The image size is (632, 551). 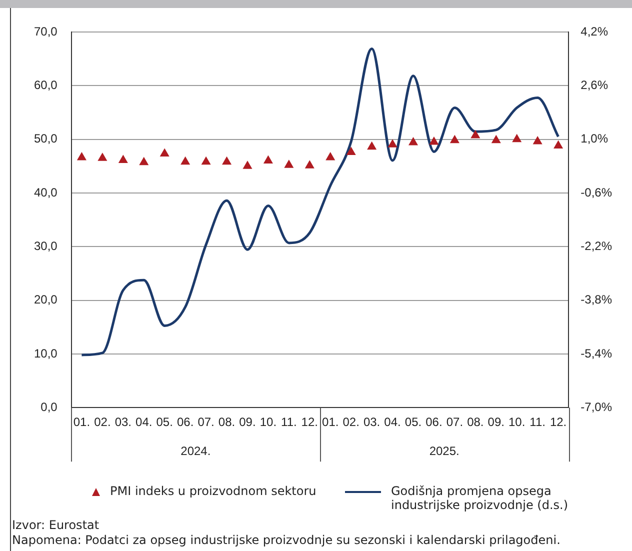 What do you see at coordinates (46, 299) in the screenshot?
I see `y-tick-label: 20,0` at bounding box center [46, 299].